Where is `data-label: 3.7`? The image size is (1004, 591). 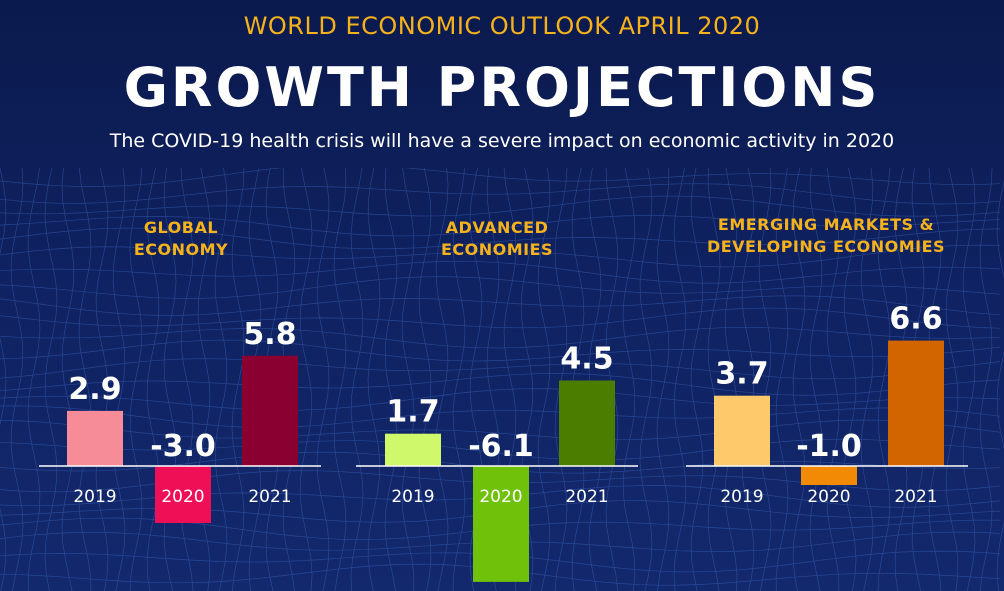
data-label: 3.7 is located at coordinates (741, 374).